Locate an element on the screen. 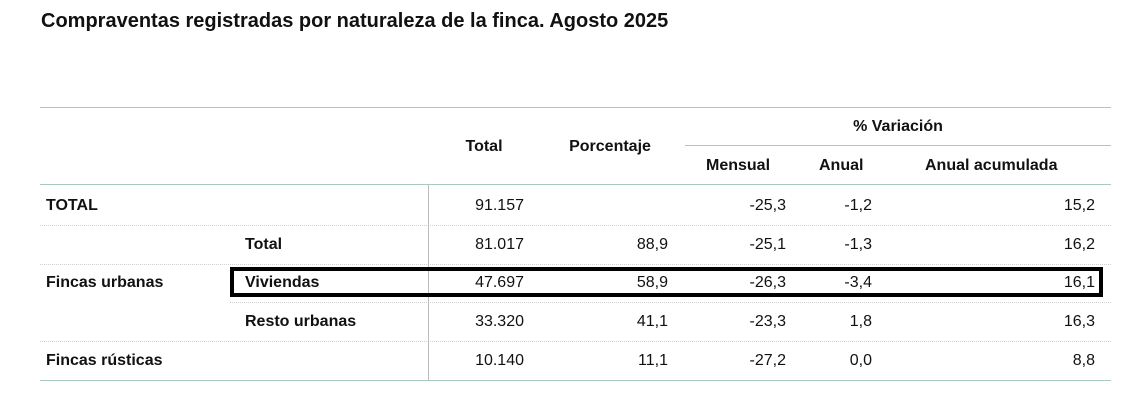  cell-mensual: -25,1 is located at coordinates (767, 244).